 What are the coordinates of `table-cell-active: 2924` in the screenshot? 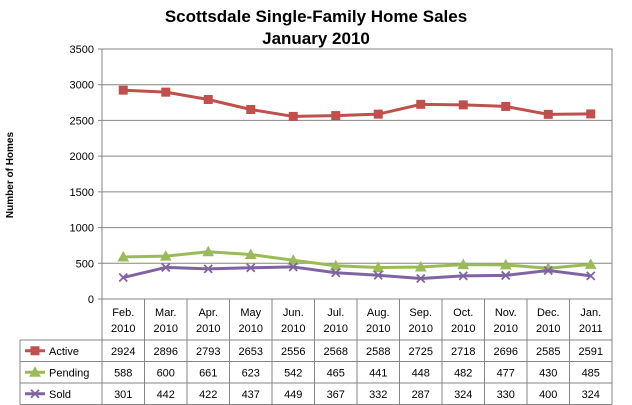 It's located at (123, 352).